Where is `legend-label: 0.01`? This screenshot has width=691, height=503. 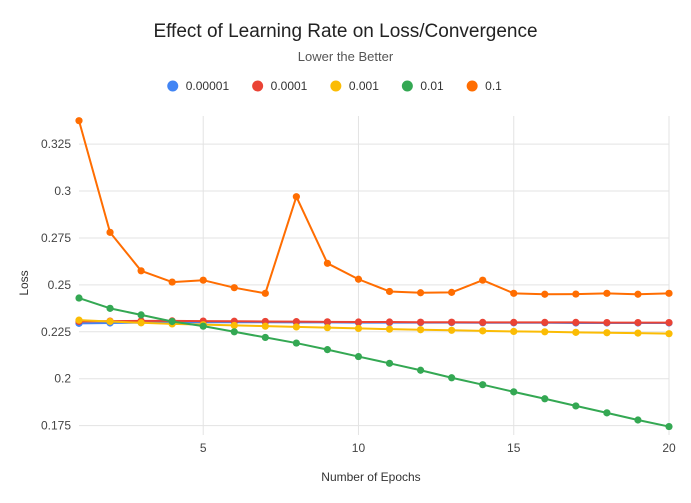 legend-label: 0.01 is located at coordinates (432, 86).